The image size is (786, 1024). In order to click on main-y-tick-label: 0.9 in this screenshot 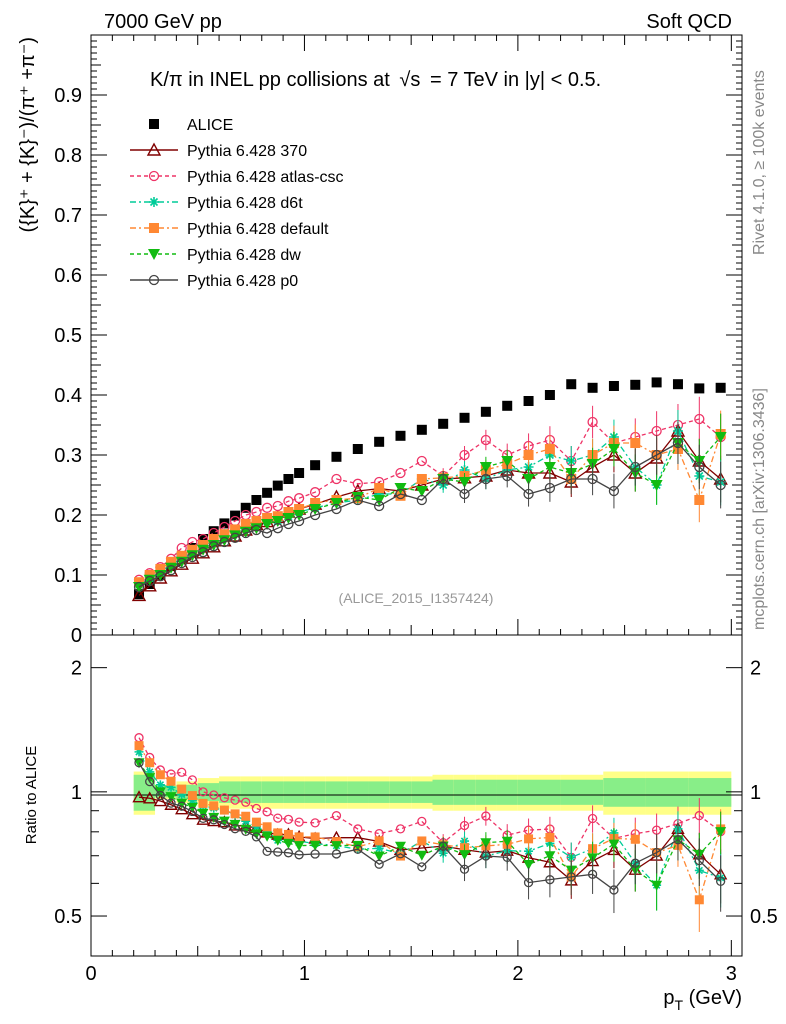, I will do `click(68, 96)`.